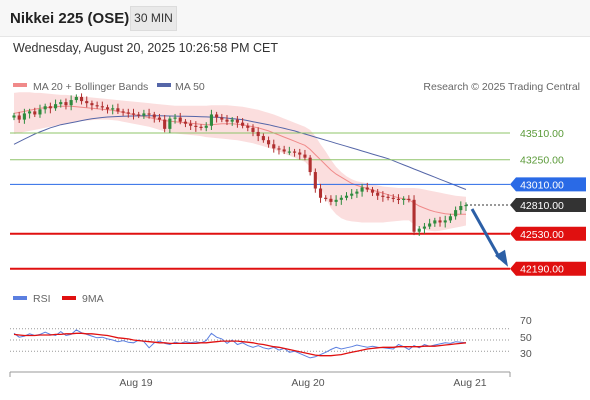 This screenshot has height=400, width=590. I want to click on chart-header: Nikkei 225 (OSE) 30 MIN, so click(295, 18).